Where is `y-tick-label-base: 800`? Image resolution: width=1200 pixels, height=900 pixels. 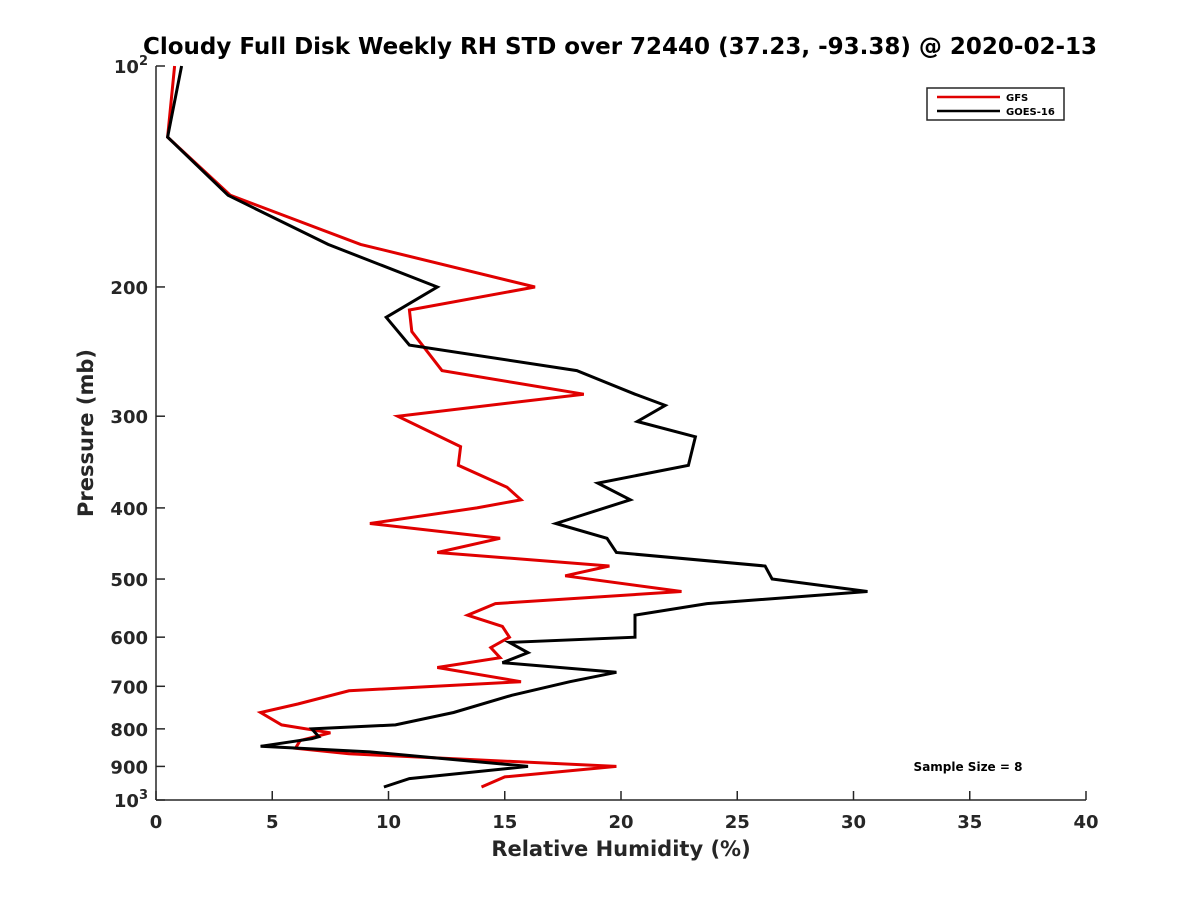 y-tick-label-base: 800 is located at coordinates (129, 730).